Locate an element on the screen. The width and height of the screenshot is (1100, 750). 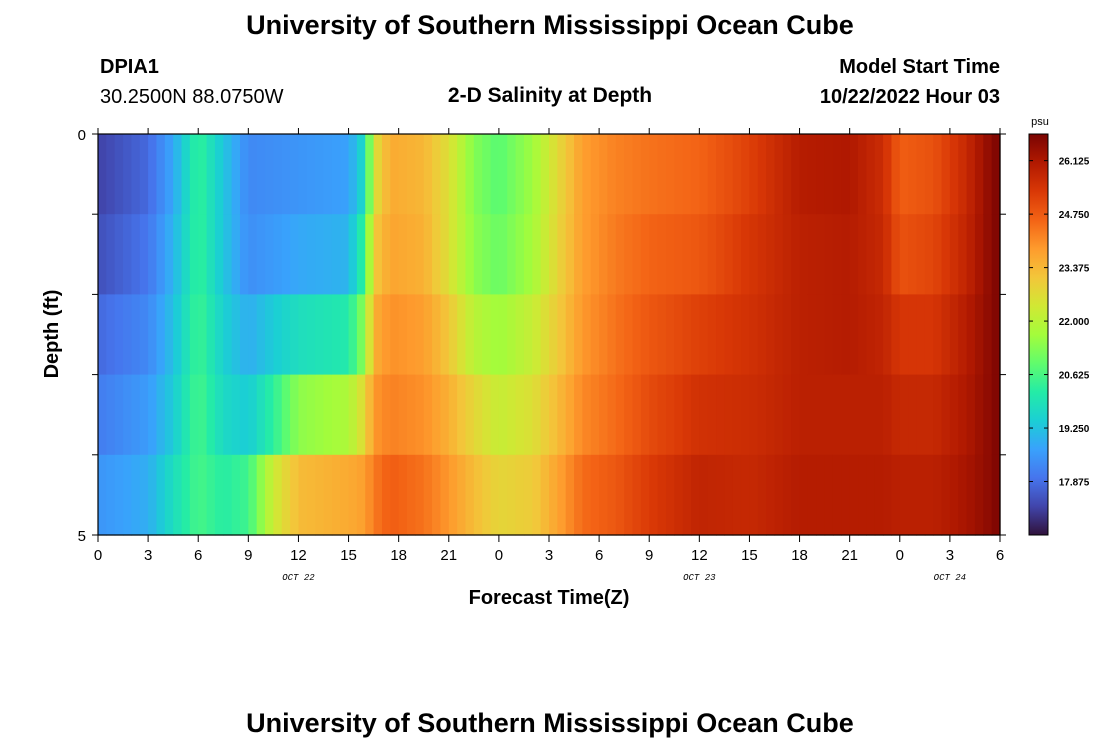
x-tick-label: 12 is located at coordinates (699, 555).